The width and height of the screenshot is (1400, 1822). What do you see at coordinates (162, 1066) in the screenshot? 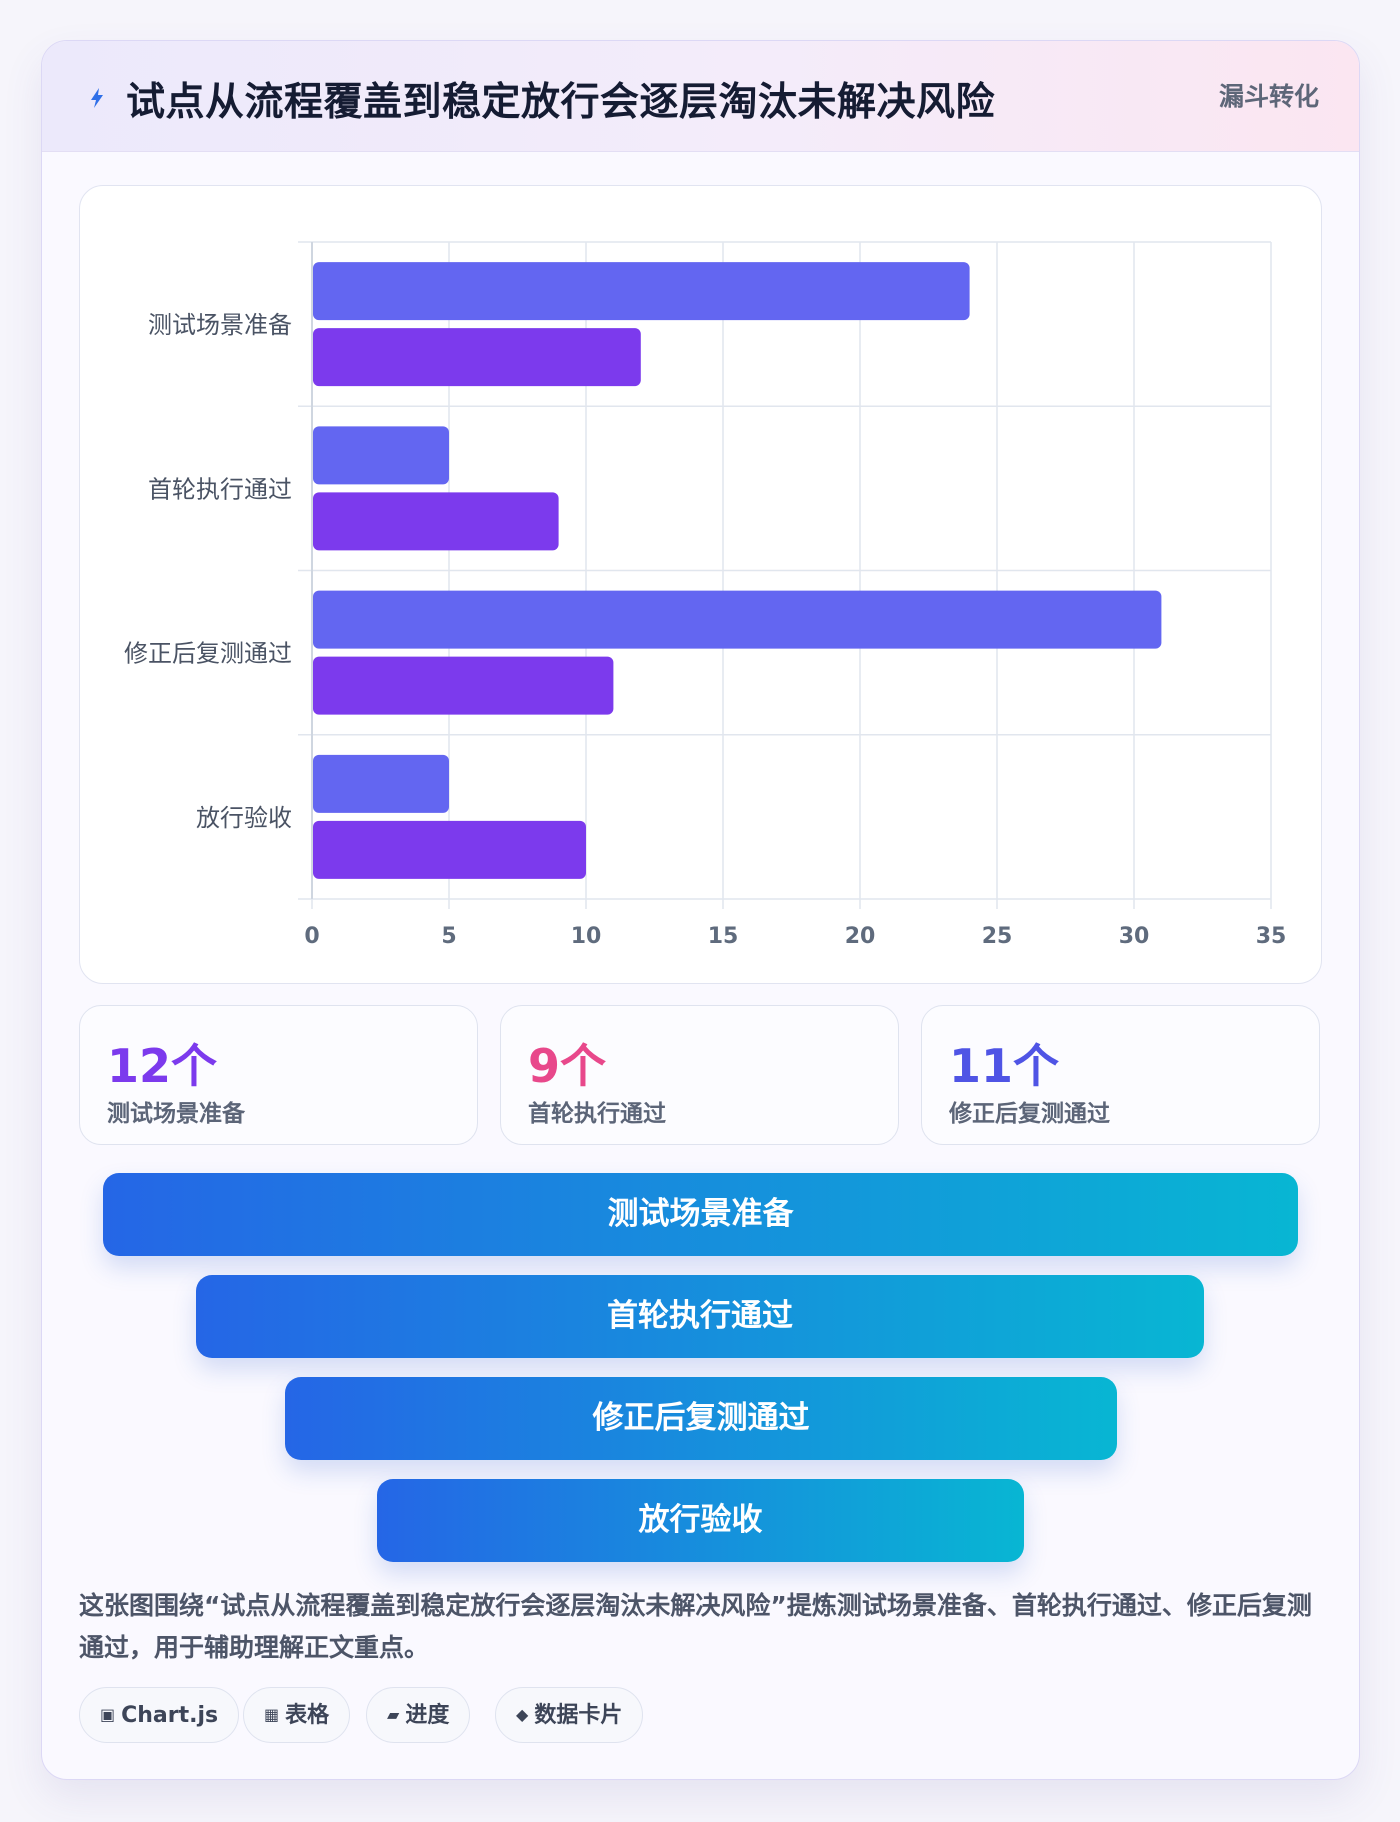
I see `stat-value: 12个` at bounding box center [162, 1066].